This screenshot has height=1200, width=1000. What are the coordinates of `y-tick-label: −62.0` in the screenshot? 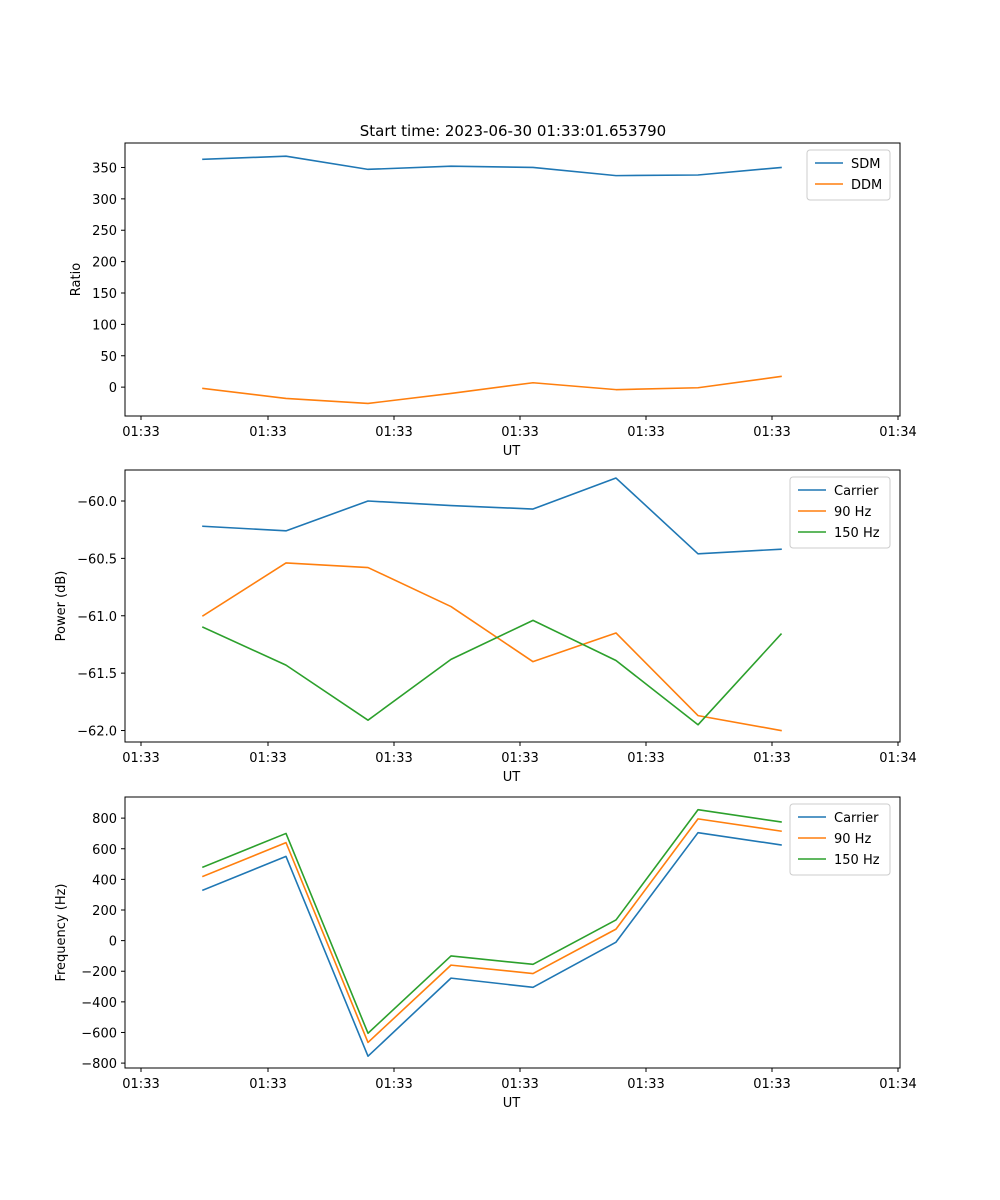 It's located at (97, 732).